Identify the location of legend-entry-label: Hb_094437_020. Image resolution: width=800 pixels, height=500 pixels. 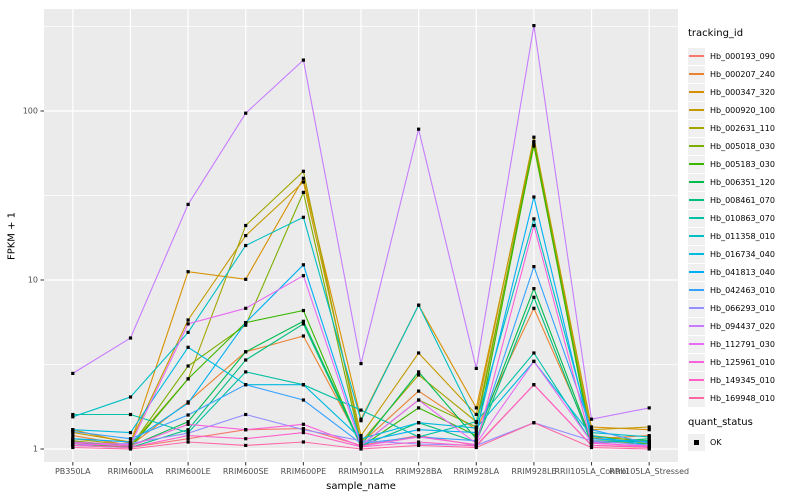
(742, 326).